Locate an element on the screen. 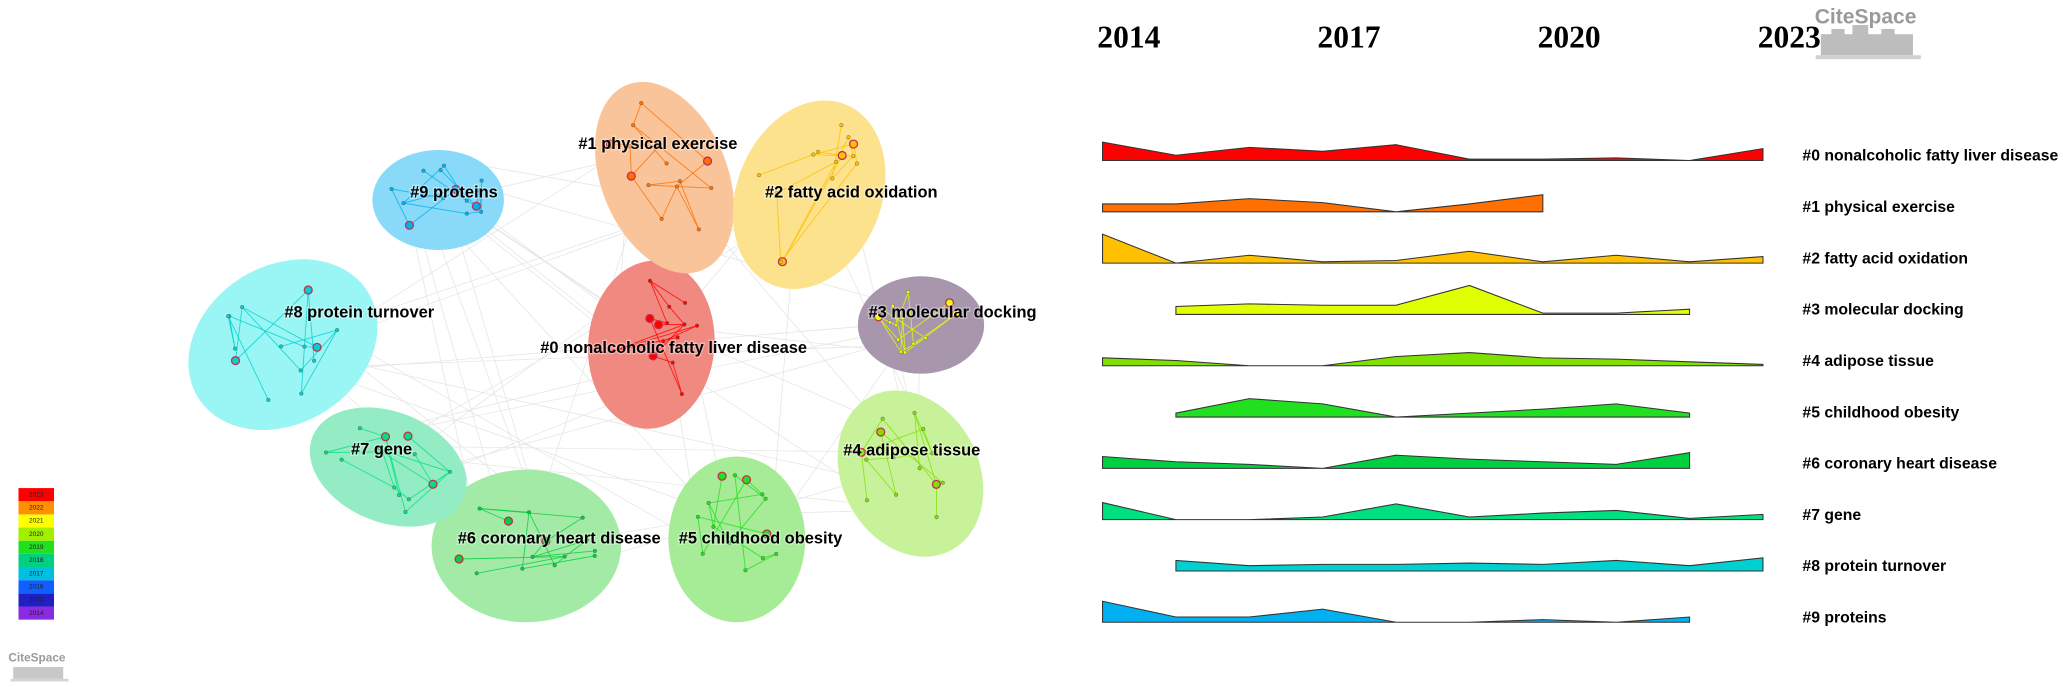 The image size is (2063, 687). cluster-label: #2 fatty acid oxidation is located at coordinates (1885, 258).